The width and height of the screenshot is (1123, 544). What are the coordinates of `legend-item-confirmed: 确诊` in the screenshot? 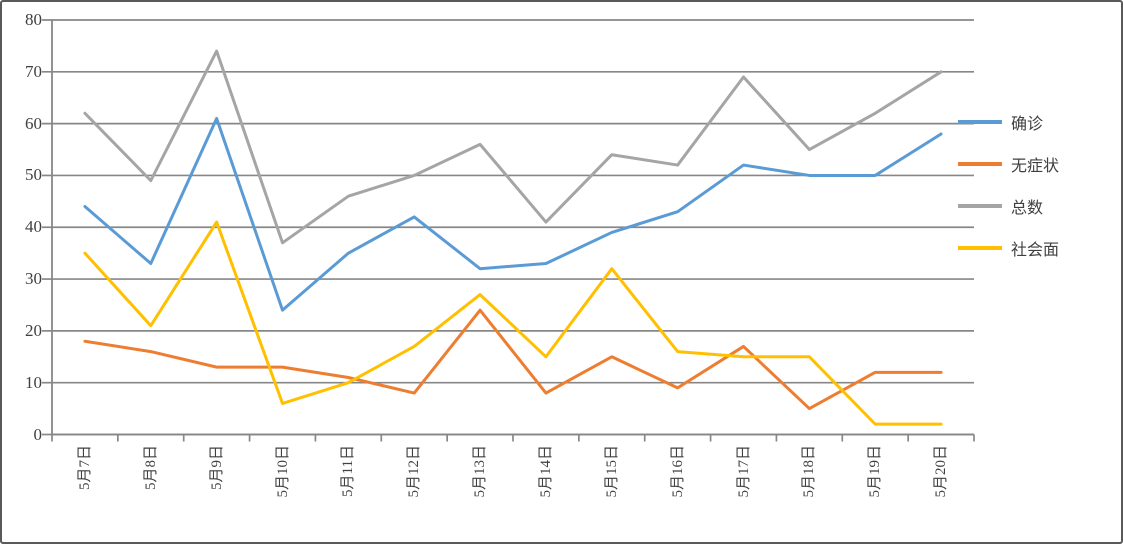 It's located at (1008, 121).